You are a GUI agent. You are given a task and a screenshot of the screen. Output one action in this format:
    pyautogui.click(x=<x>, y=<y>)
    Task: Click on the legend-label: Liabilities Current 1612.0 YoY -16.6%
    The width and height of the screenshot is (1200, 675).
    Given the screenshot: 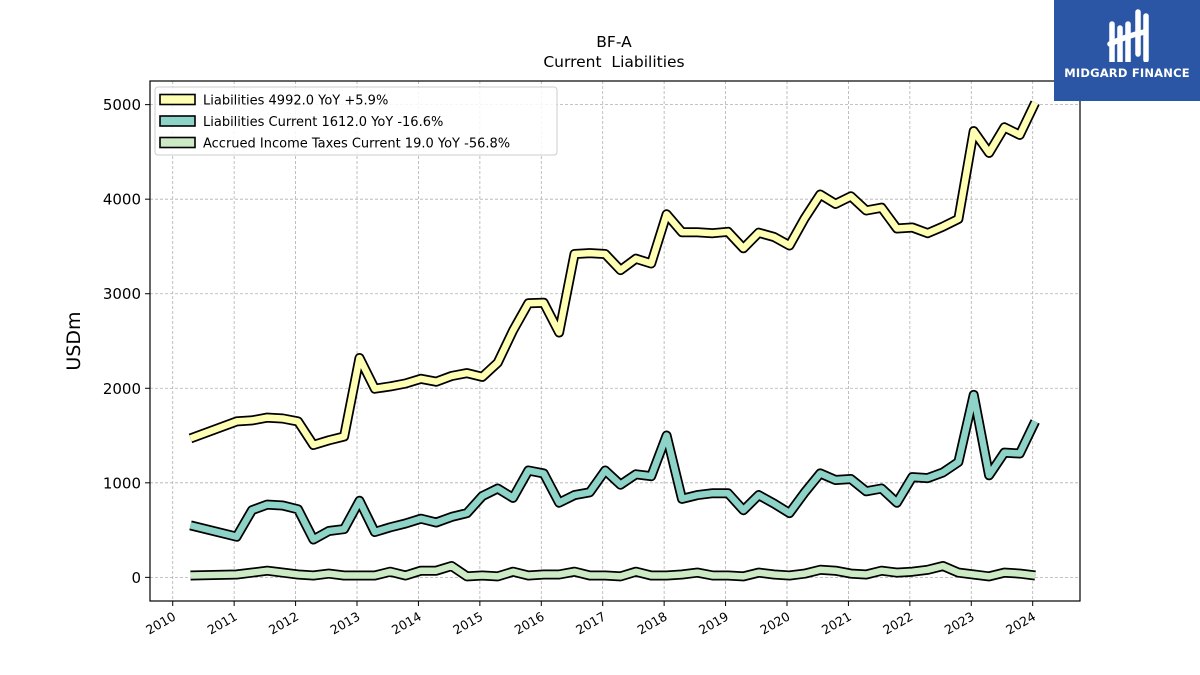 What is the action you would take?
    pyautogui.click(x=323, y=122)
    